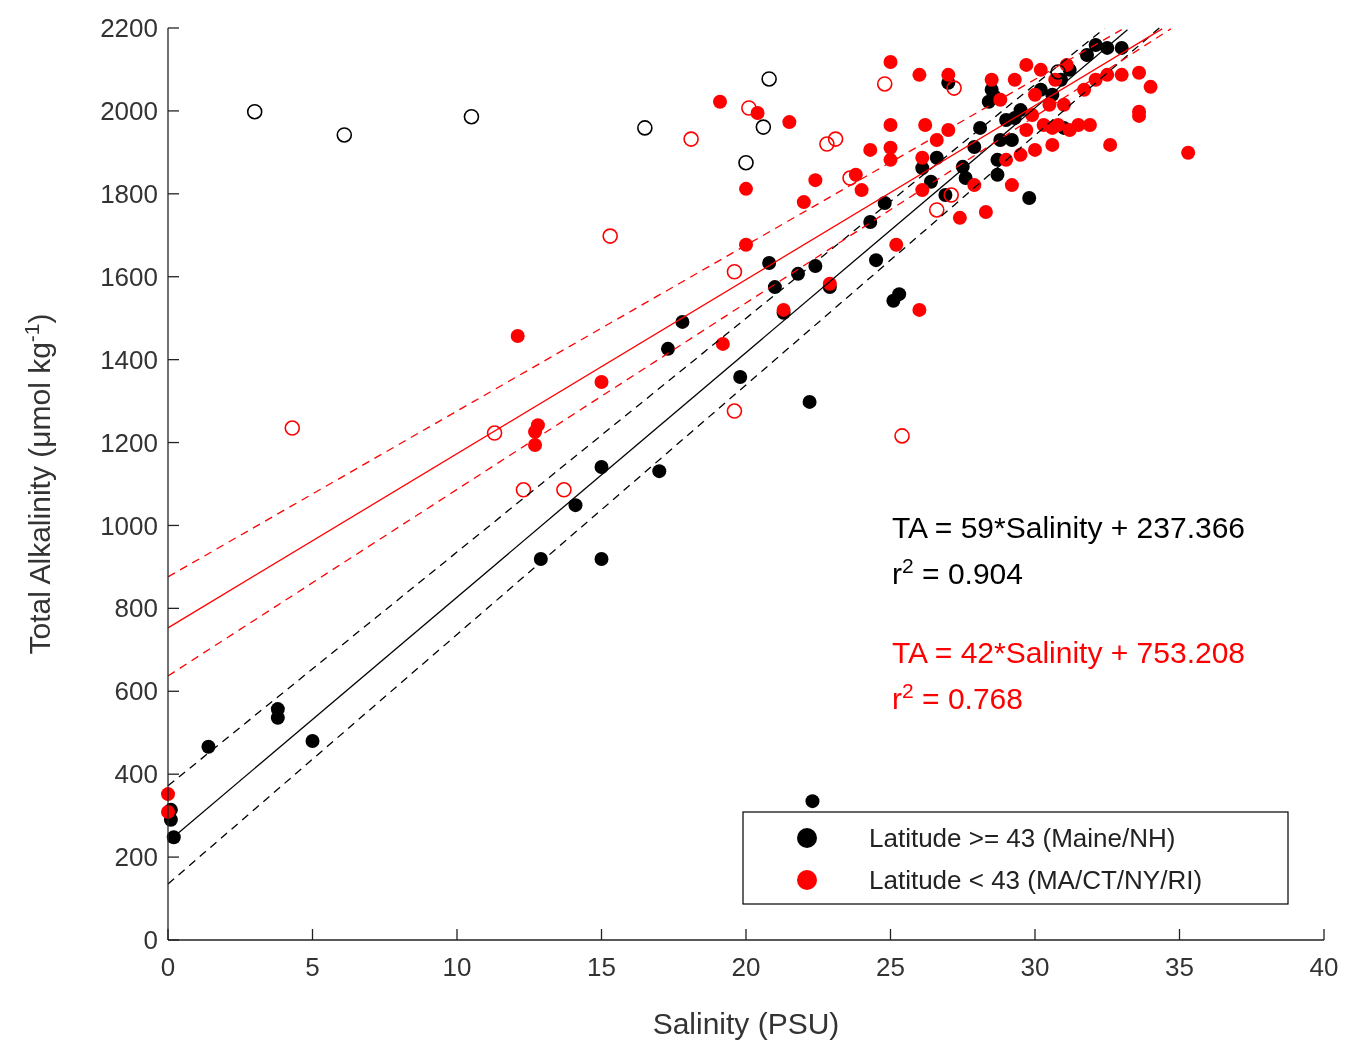 This screenshot has width=1350, height=1050. Describe the element at coordinates (1069, 652) in the screenshot. I see `annotation: TA = 42*Salinity + 753.208` at that location.